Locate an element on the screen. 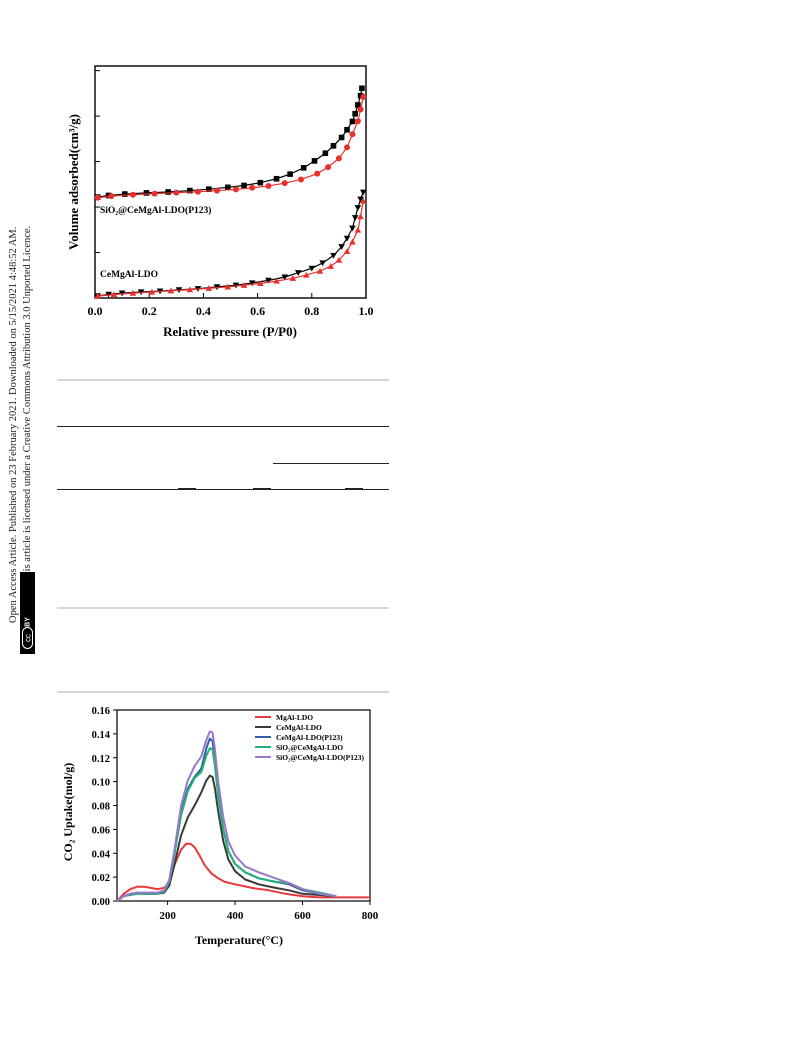 The width and height of the screenshot is (793, 1039). y-tick-label: 0.16 is located at coordinates (101, 711).